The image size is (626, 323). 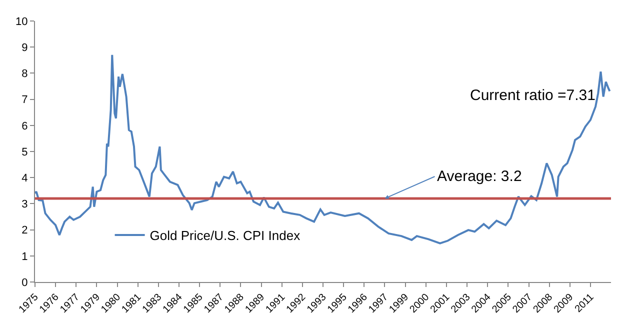 What do you see at coordinates (479, 176) in the screenshot?
I see `ref-line-label: Average: 3.2` at bounding box center [479, 176].